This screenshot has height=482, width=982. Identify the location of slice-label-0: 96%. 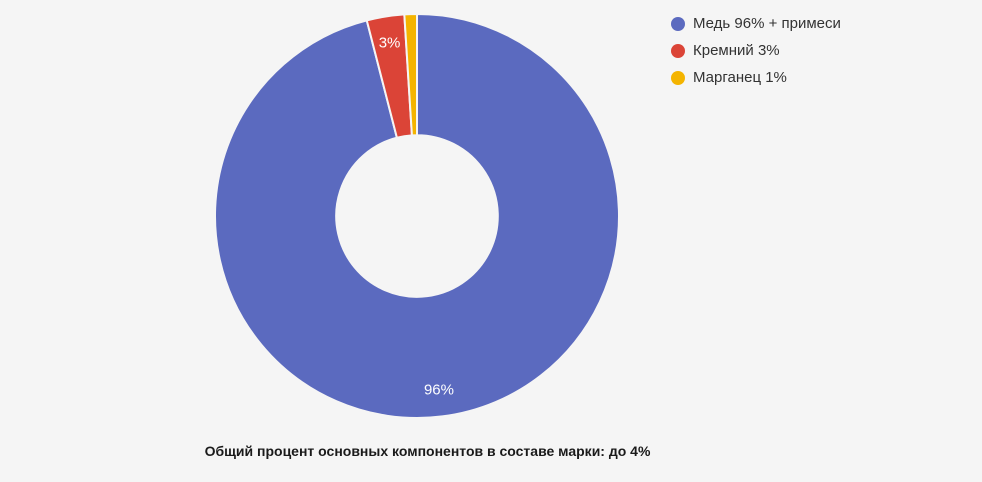
(439, 389).